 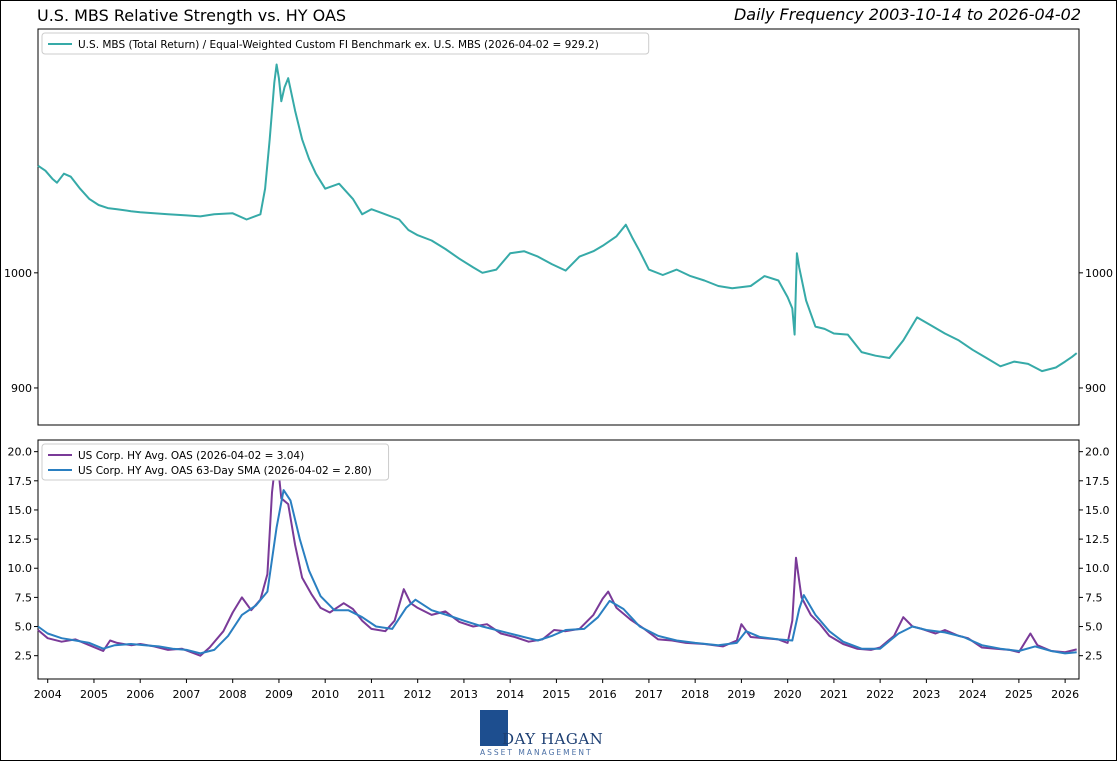 I want to click on legend-entry: US Corp. HY Avg. OAS (2026-04-02 = 3.04), so click(x=191, y=456).